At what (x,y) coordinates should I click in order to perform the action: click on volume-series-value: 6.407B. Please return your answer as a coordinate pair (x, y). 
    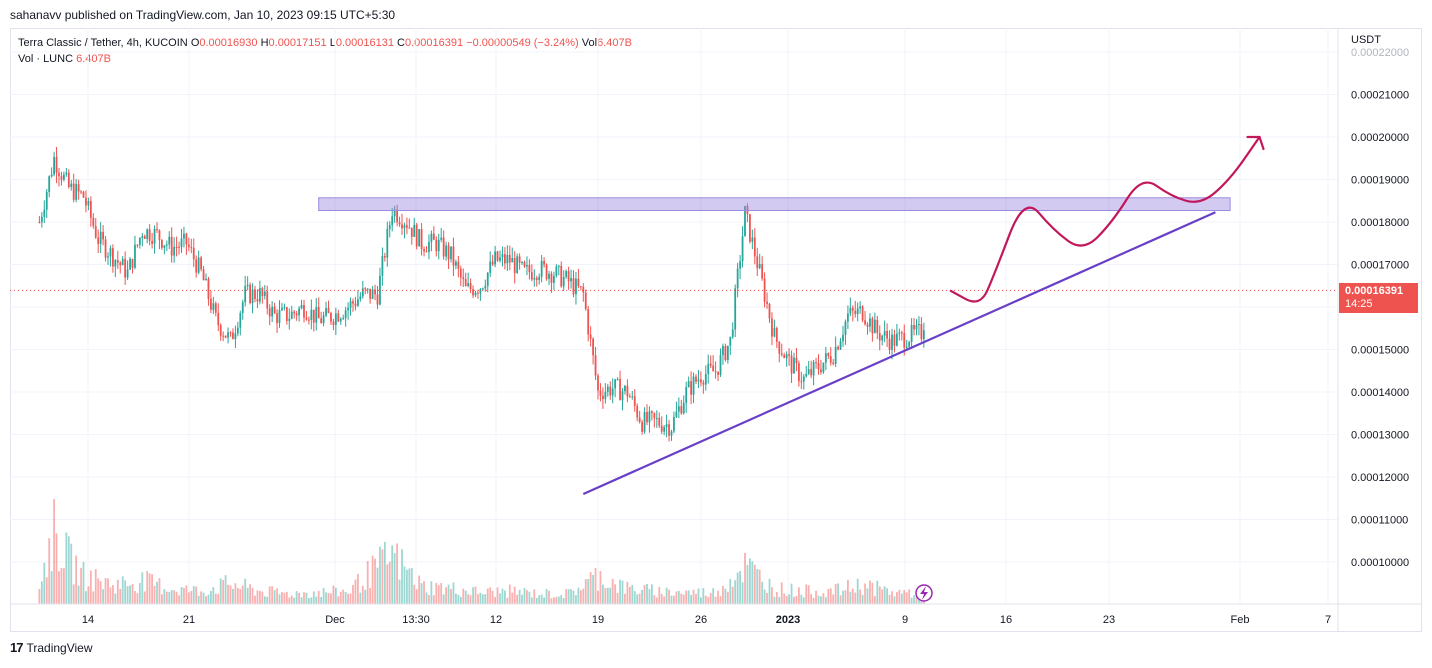
    Looking at the image, I should click on (93, 59).